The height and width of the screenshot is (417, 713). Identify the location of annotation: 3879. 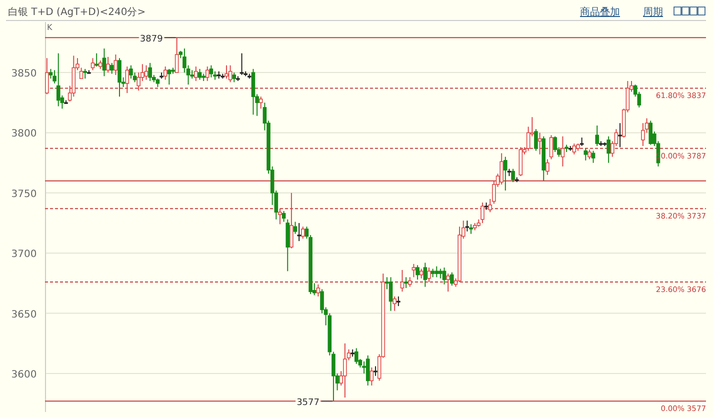
(151, 39).